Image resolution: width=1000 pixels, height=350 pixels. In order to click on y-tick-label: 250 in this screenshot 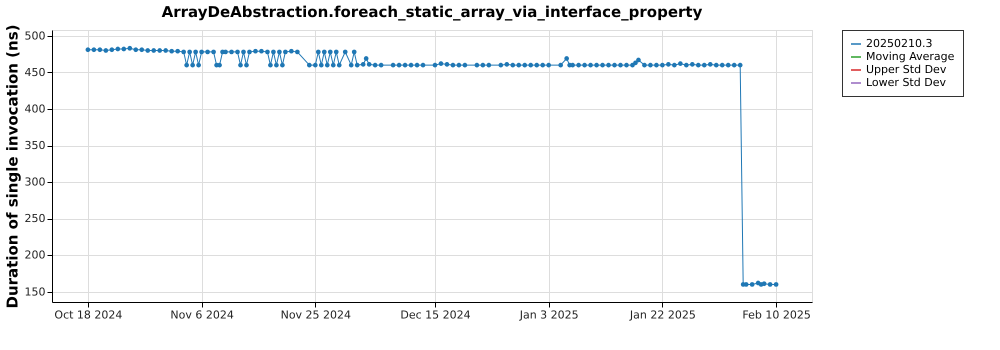, I will do `click(35, 219)`.